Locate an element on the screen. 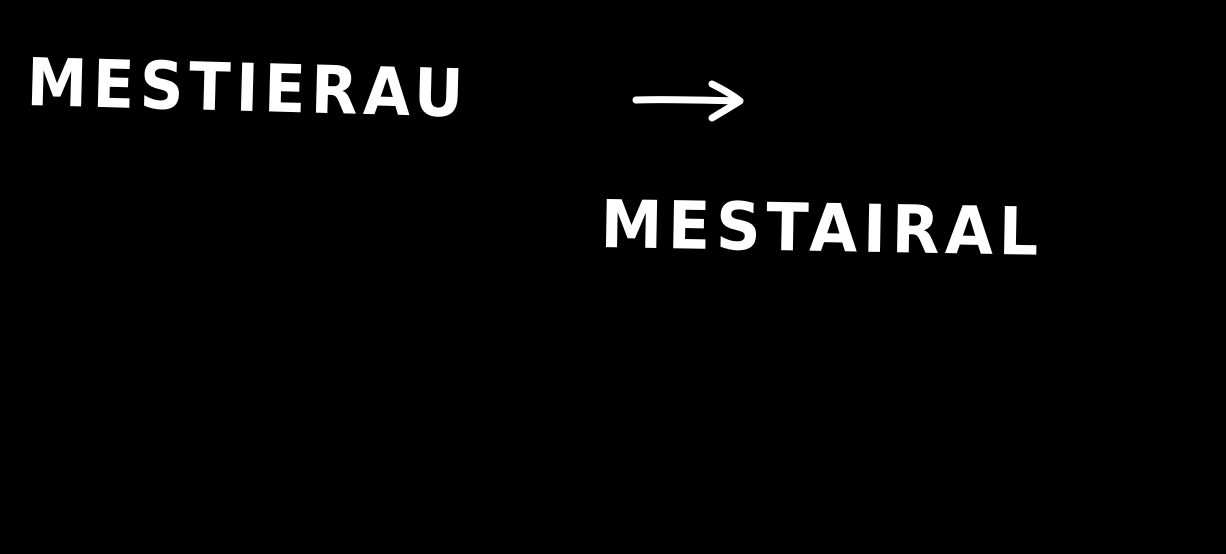  target-word: MESTAIRAL is located at coordinates (822, 228).